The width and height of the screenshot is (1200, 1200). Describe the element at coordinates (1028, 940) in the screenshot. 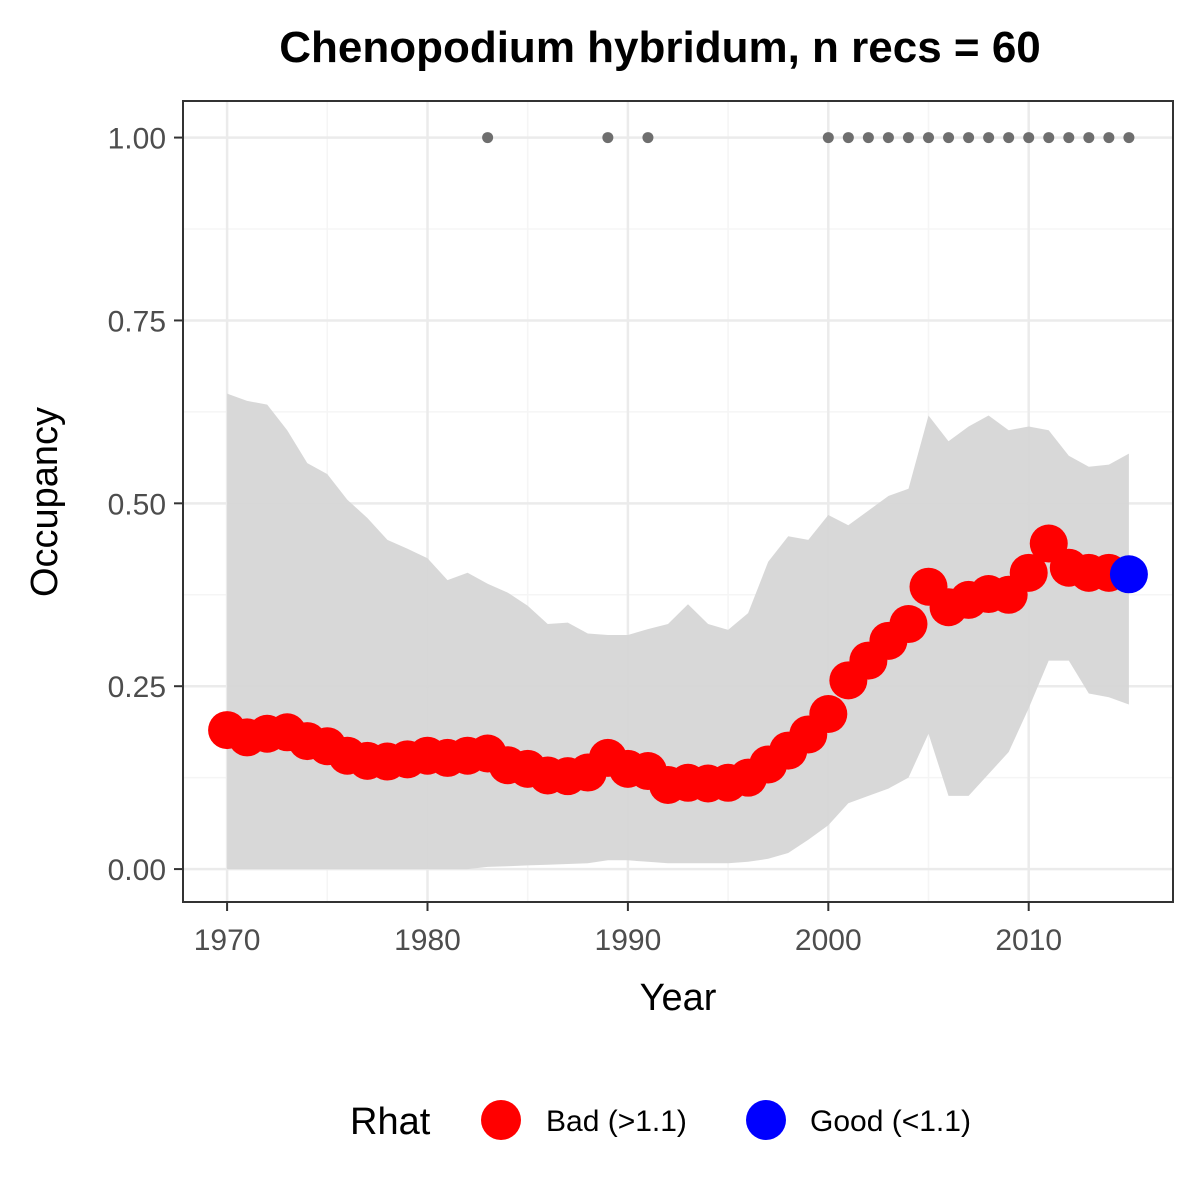

I see `x-tick-label: 2010` at that location.